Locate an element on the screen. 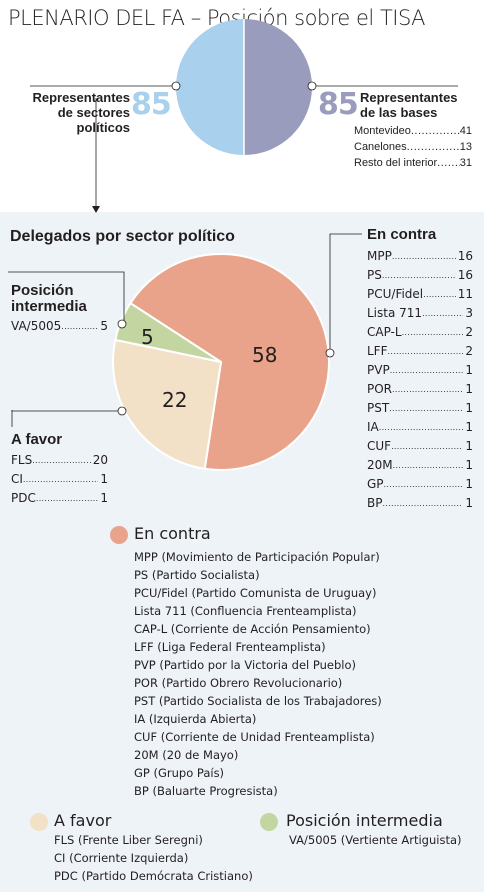 The height and width of the screenshot is (892, 484). en-contra-row: CAP-L 2 is located at coordinates (420, 332).